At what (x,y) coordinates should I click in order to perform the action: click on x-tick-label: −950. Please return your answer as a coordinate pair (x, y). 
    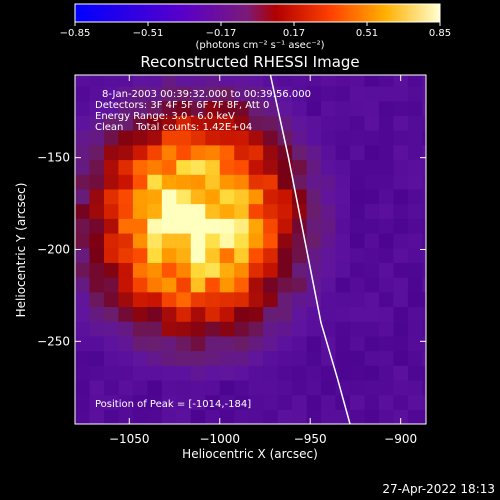
    Looking at the image, I should click on (310, 439).